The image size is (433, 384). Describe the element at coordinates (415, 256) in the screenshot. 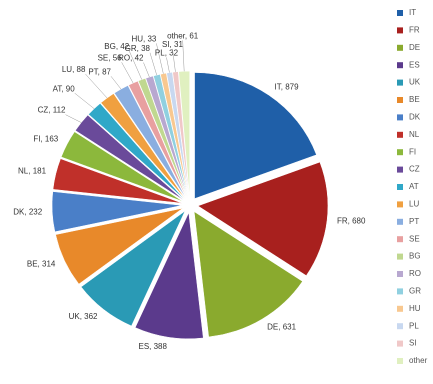

I see `legend-label: BG` at that location.